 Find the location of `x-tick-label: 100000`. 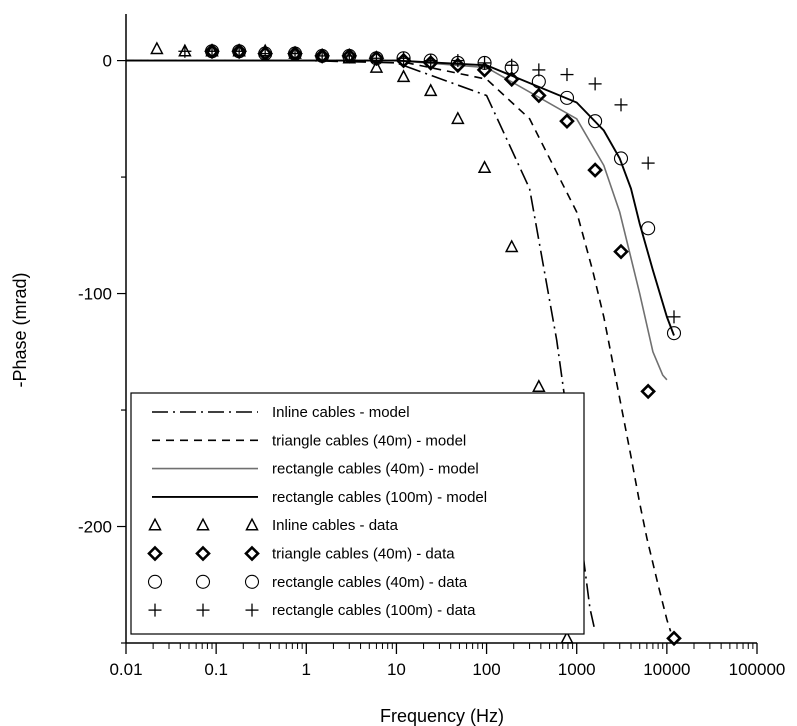

x-tick-label: 100000 is located at coordinates (757, 669).